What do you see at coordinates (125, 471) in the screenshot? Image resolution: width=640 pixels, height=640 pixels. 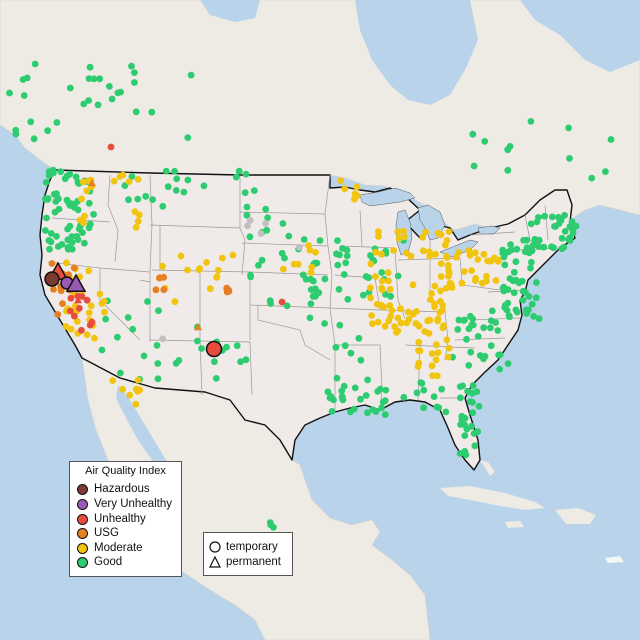 I see `legend-title: Air Quality Index` at bounding box center [125, 471].